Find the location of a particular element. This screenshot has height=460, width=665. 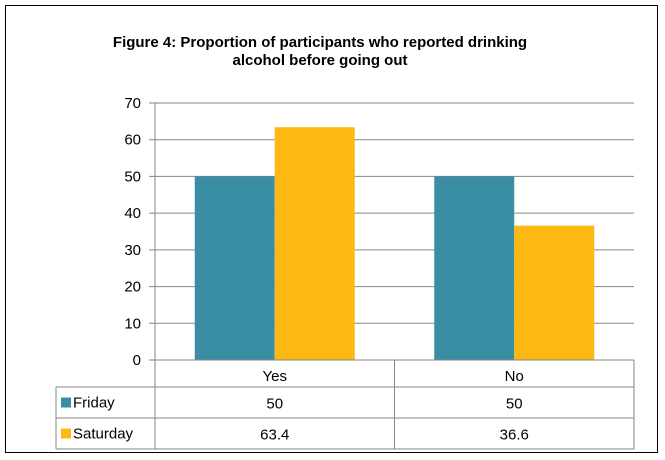

y-tick-label-50: 50 is located at coordinates (132, 176).